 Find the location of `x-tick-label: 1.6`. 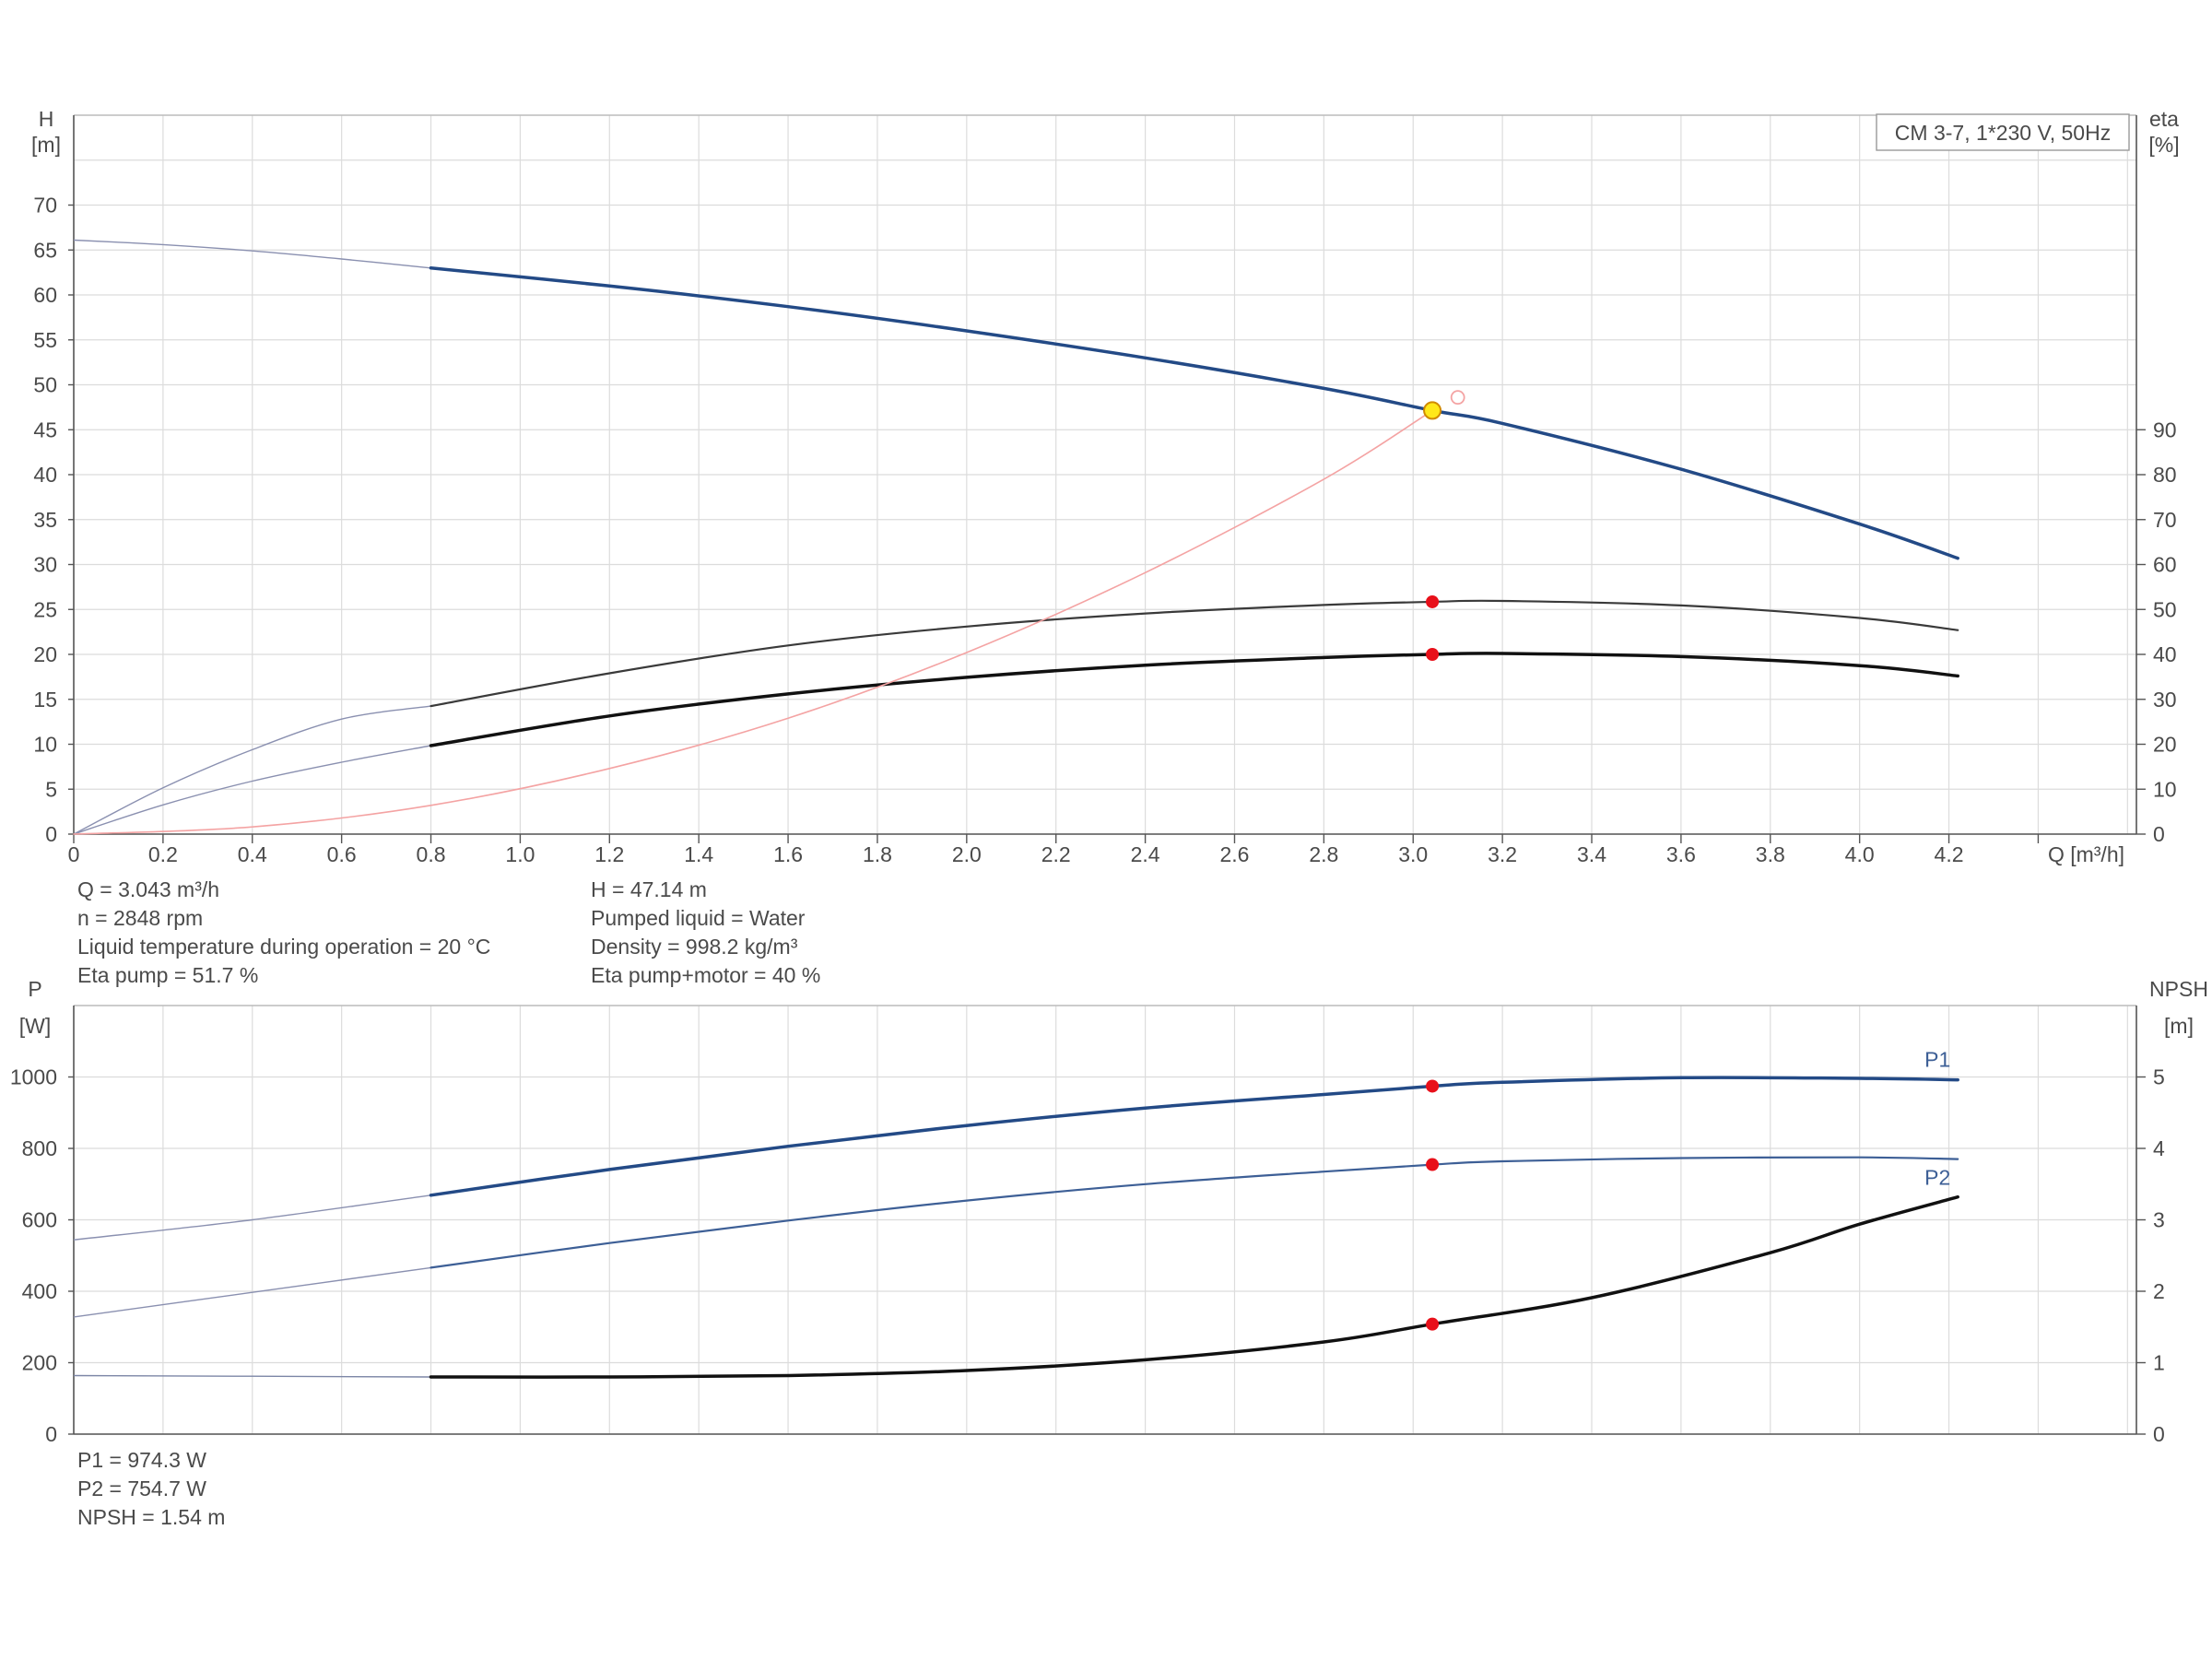

x-tick-label: 1.6 is located at coordinates (788, 854).